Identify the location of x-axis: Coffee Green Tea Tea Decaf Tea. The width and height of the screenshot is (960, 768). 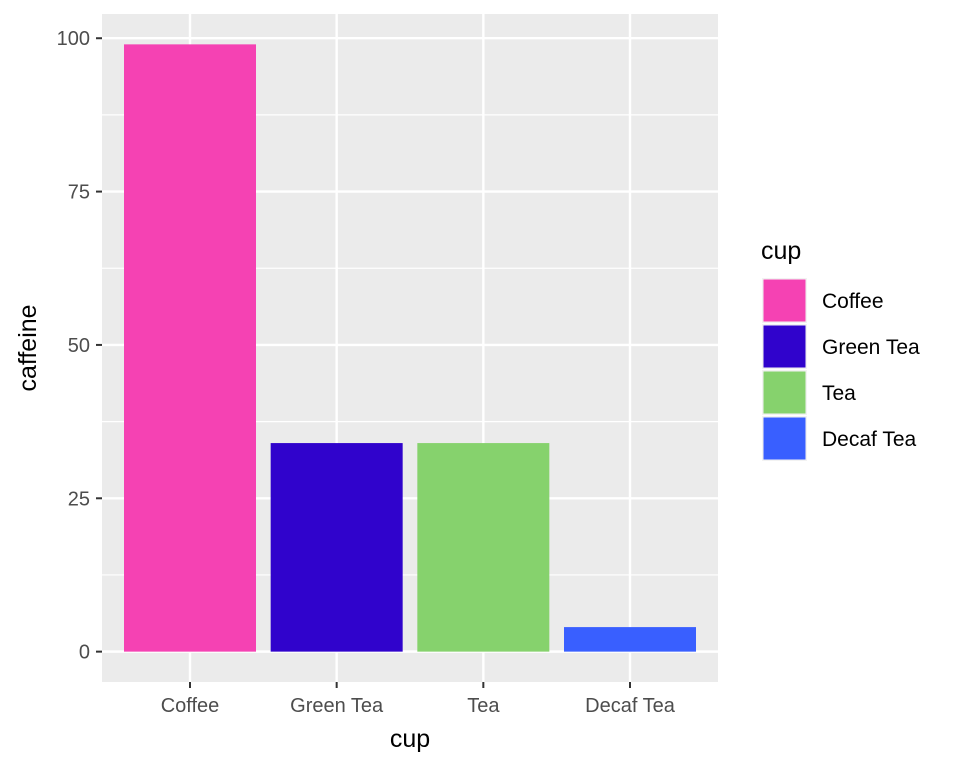
(418, 699).